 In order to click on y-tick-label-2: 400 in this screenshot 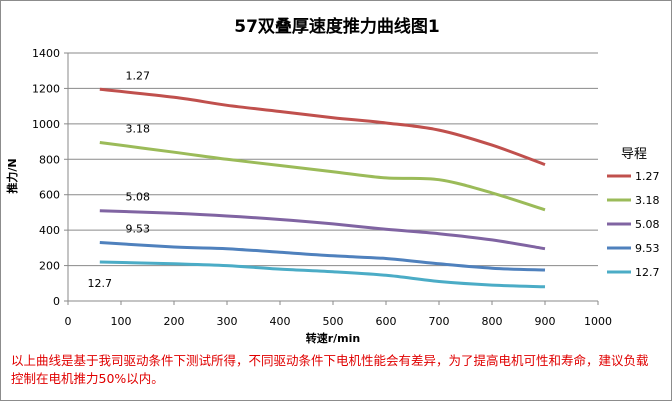, I will do `click(49, 230)`.